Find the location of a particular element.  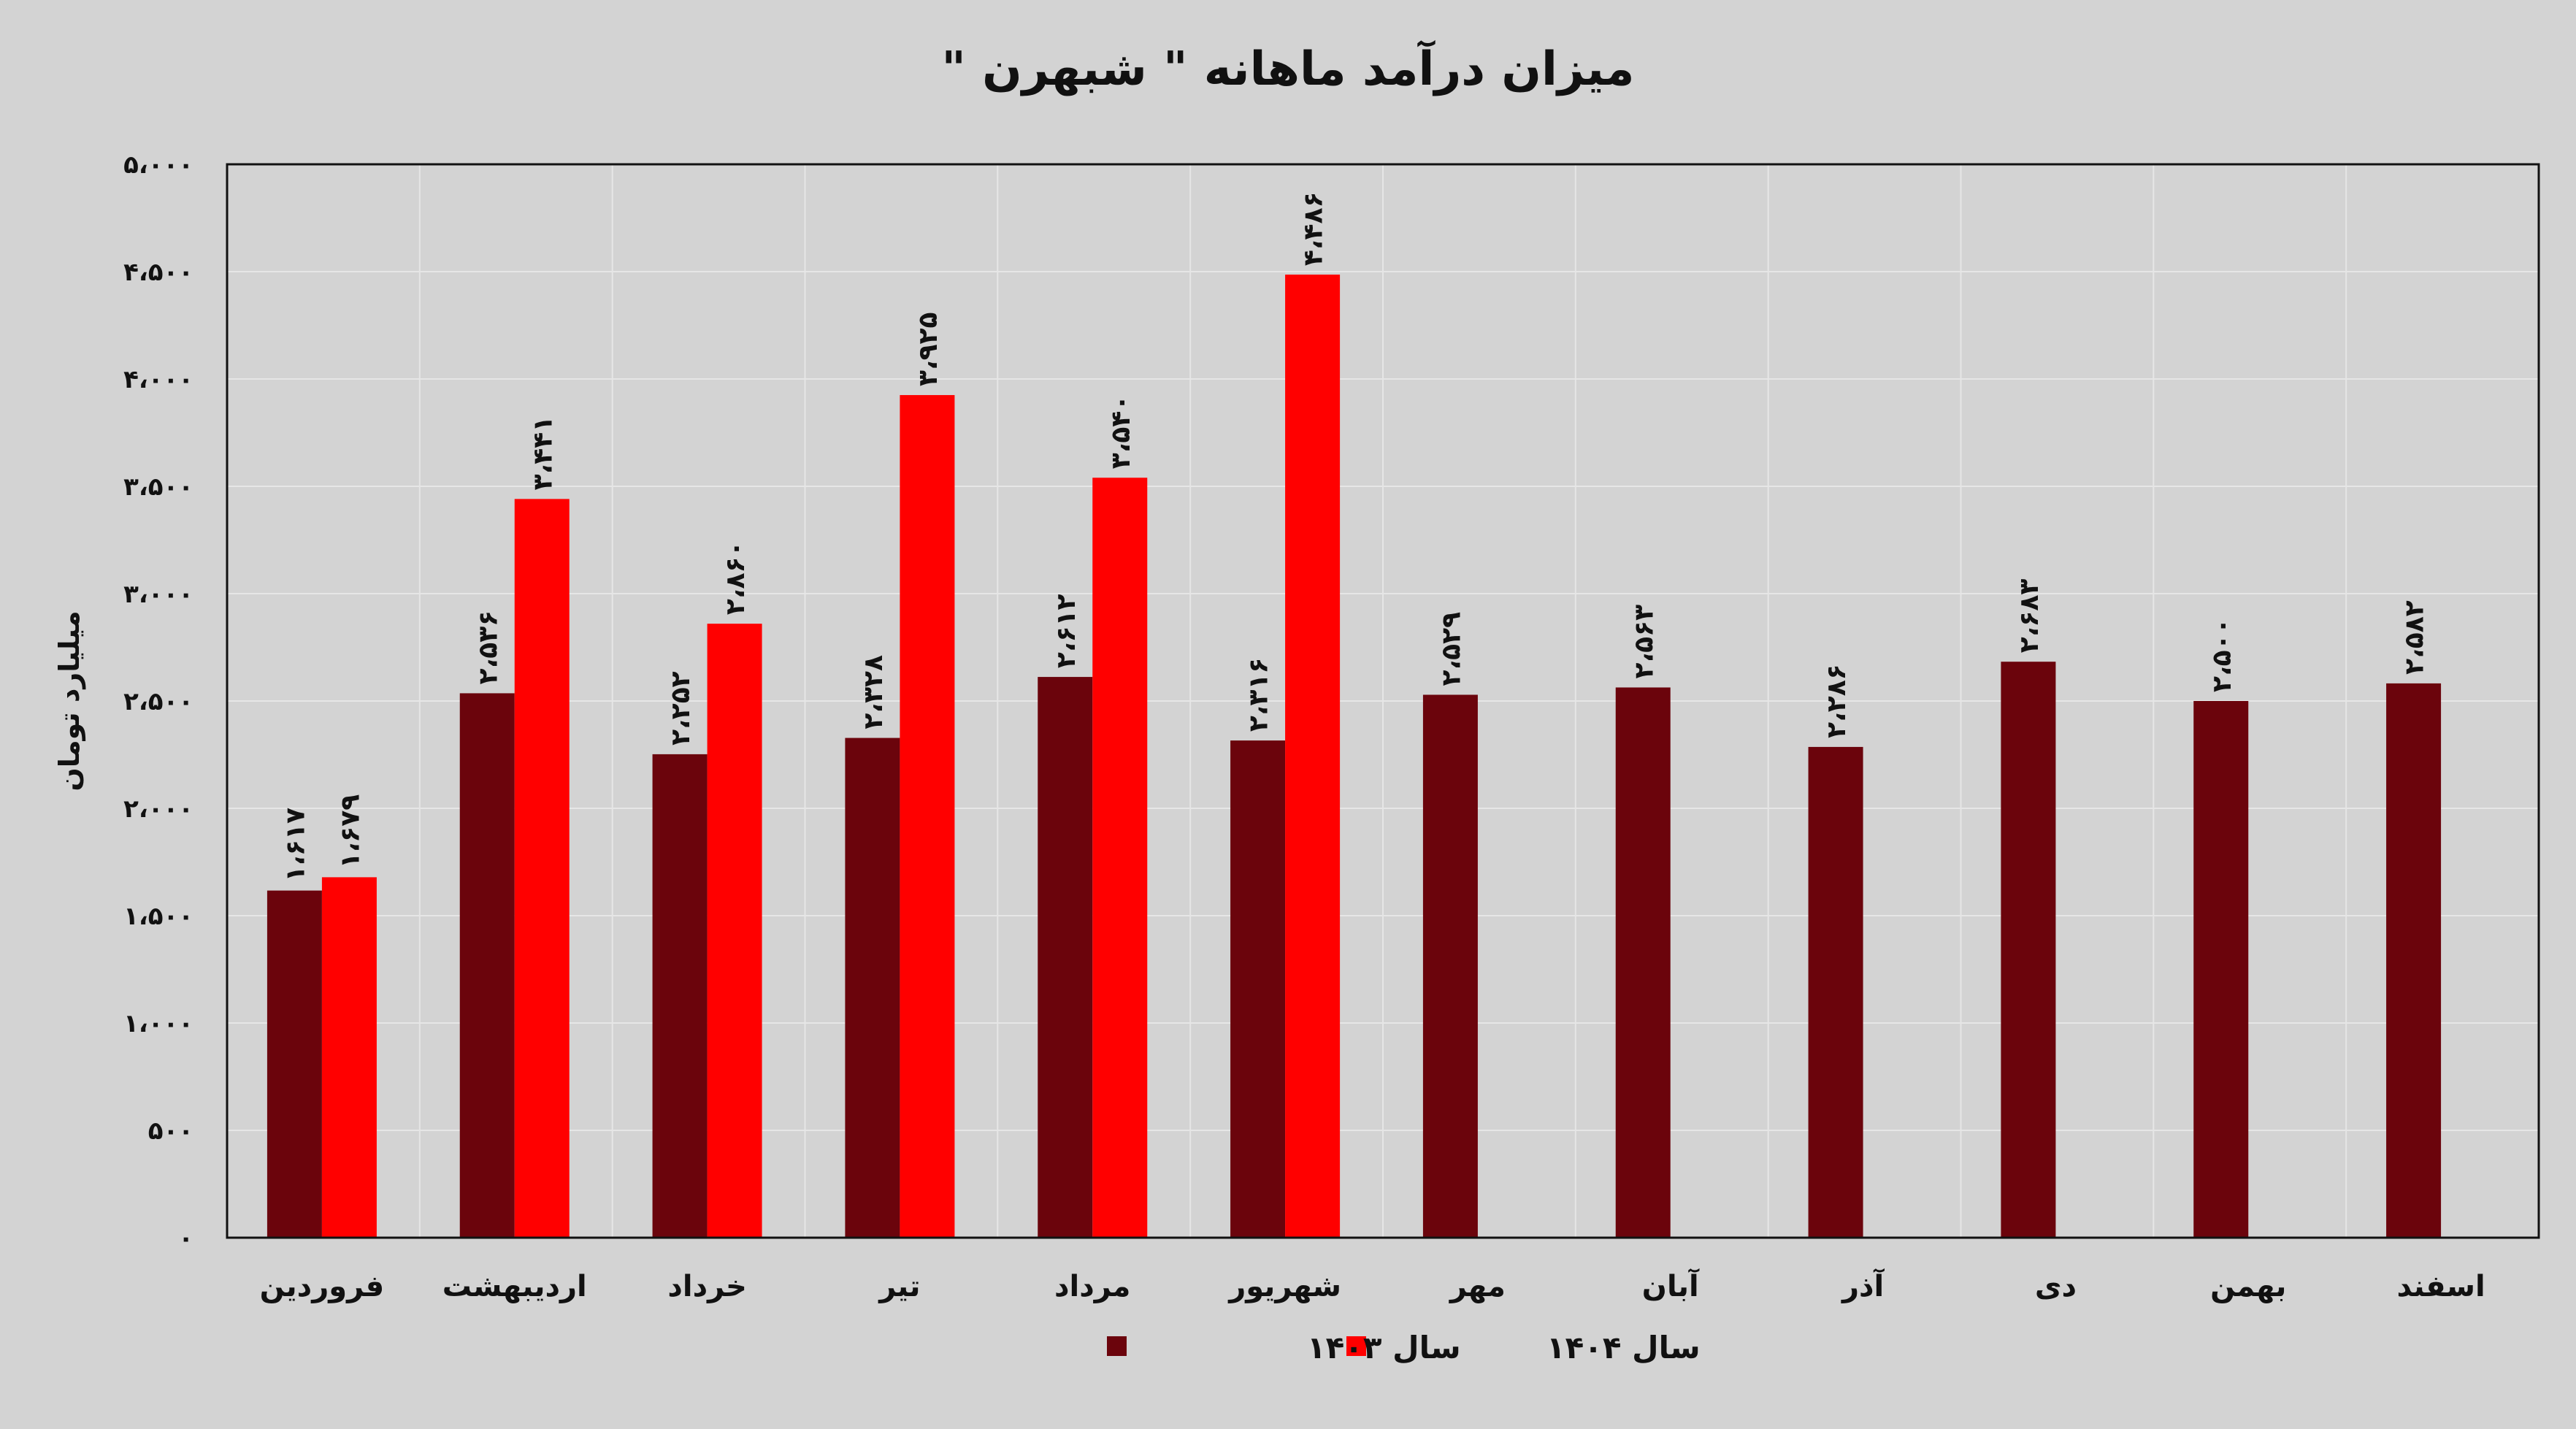

y-tick-label: ۲،۵۰۰ is located at coordinates (158, 701).